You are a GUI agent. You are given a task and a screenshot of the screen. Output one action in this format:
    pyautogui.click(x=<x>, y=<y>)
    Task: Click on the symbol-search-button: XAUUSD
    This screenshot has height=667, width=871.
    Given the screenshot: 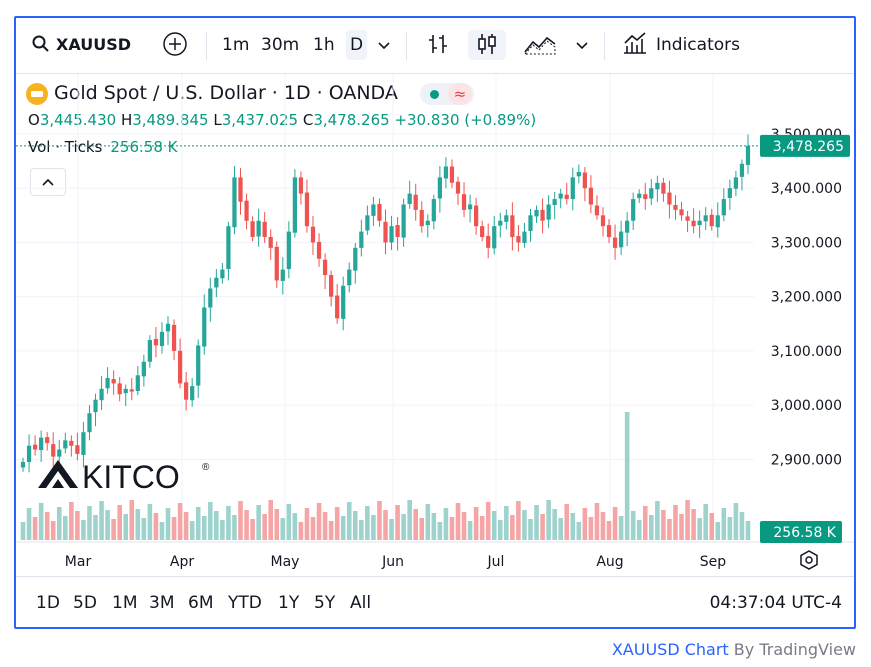 What is the action you would take?
    pyautogui.click(x=81, y=45)
    